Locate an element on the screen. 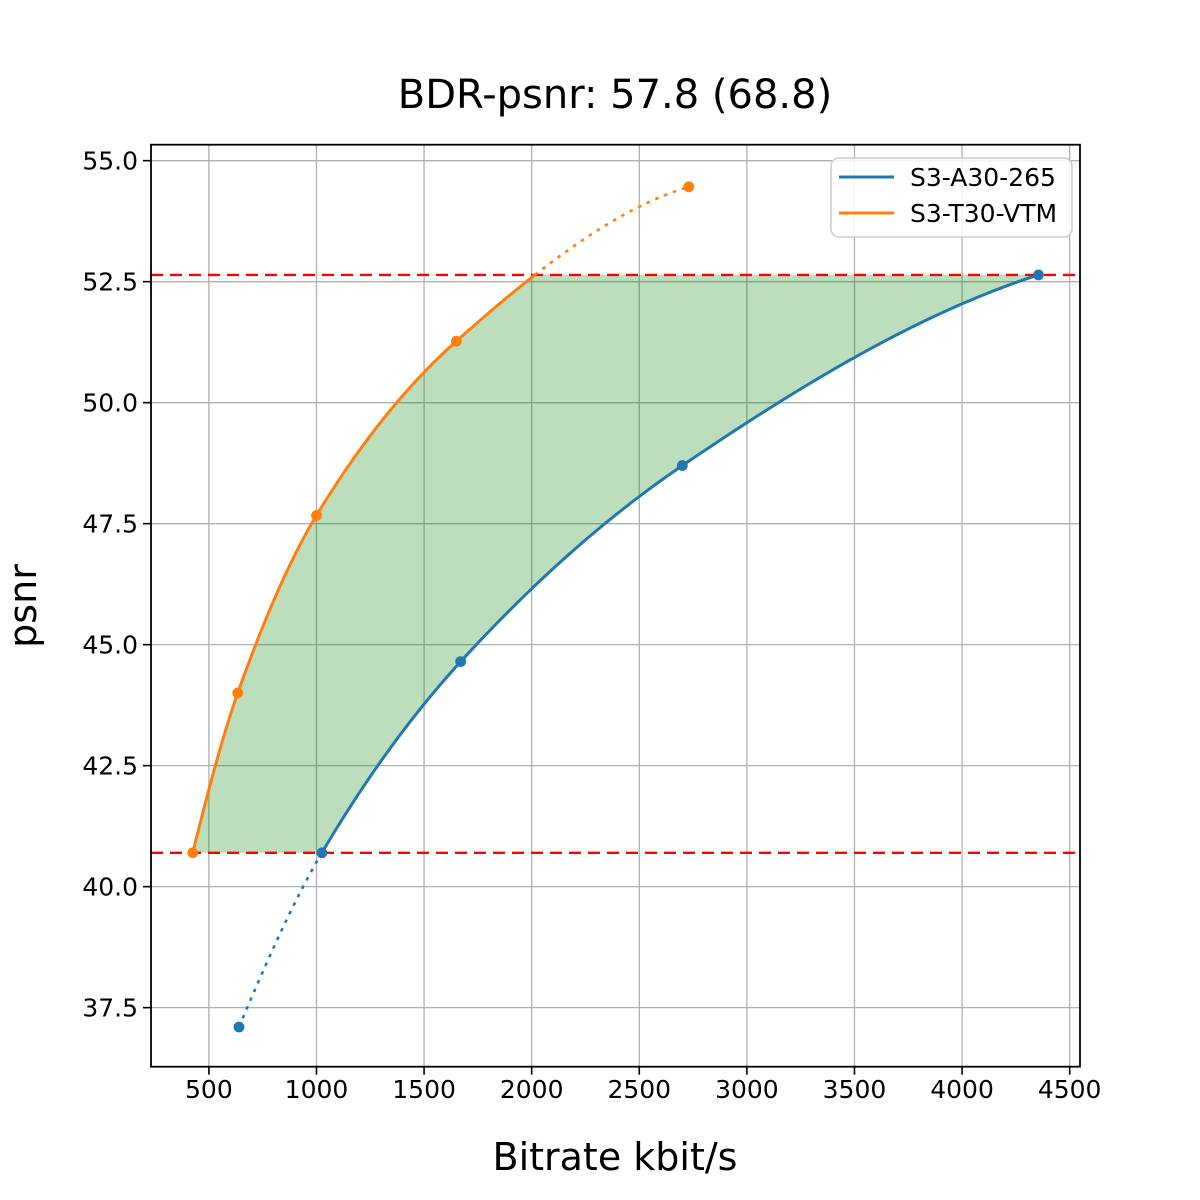 Image resolution: width=1200 pixels, height=1200 pixels. y-tick-label: 52.5 is located at coordinates (110, 282).